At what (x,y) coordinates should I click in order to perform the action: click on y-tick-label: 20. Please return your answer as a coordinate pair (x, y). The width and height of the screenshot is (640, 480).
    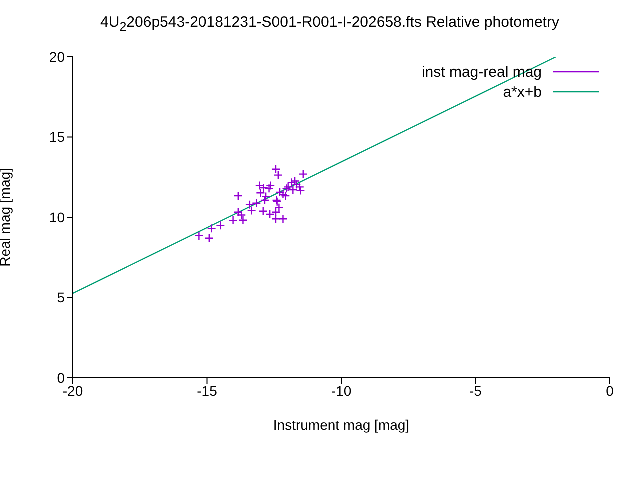
    Looking at the image, I should click on (57, 56).